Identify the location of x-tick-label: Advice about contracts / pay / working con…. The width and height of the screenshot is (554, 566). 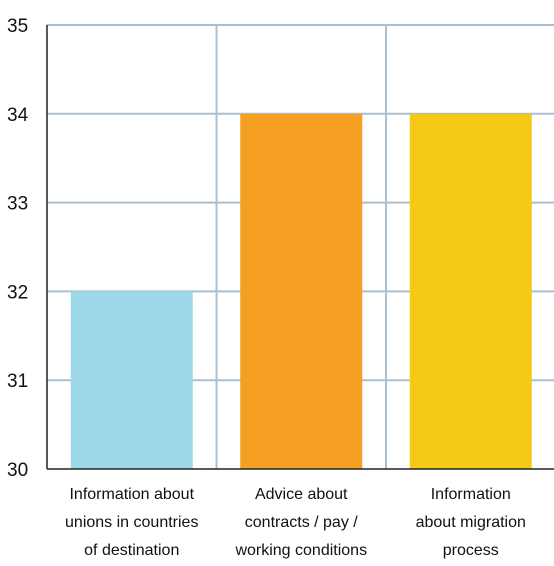
(300, 522).